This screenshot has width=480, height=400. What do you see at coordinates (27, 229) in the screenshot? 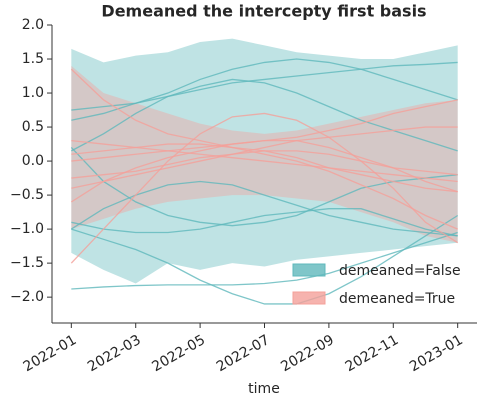
I see `y-tick-label: −1.0` at bounding box center [27, 229].